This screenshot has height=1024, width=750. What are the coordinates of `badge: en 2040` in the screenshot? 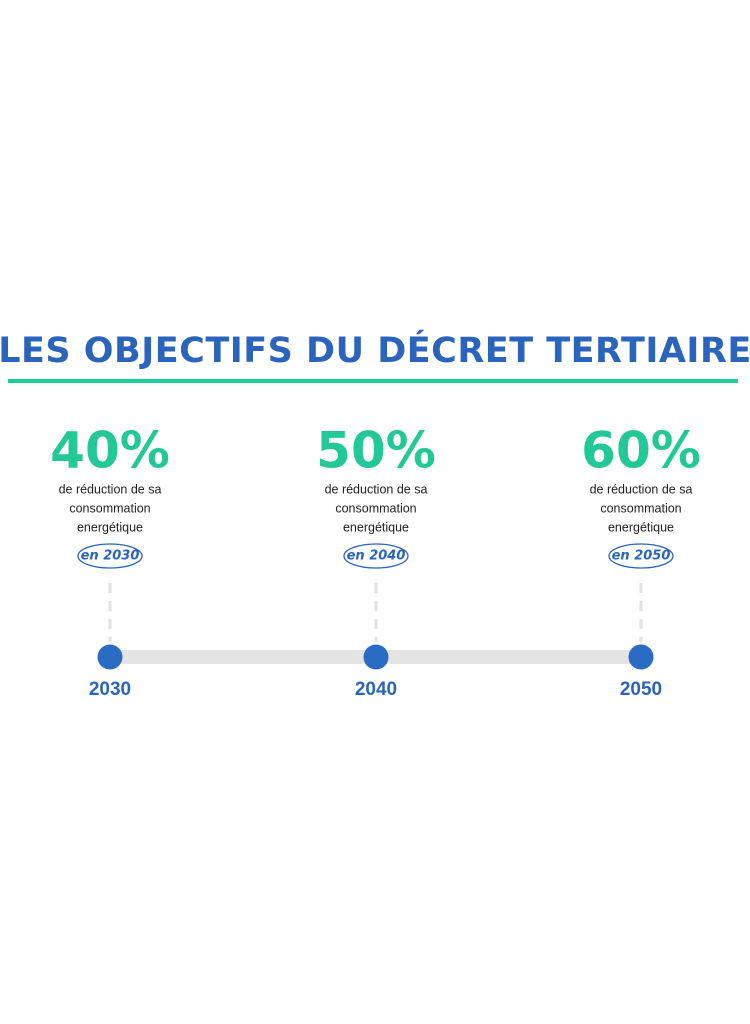 It's located at (376, 556).